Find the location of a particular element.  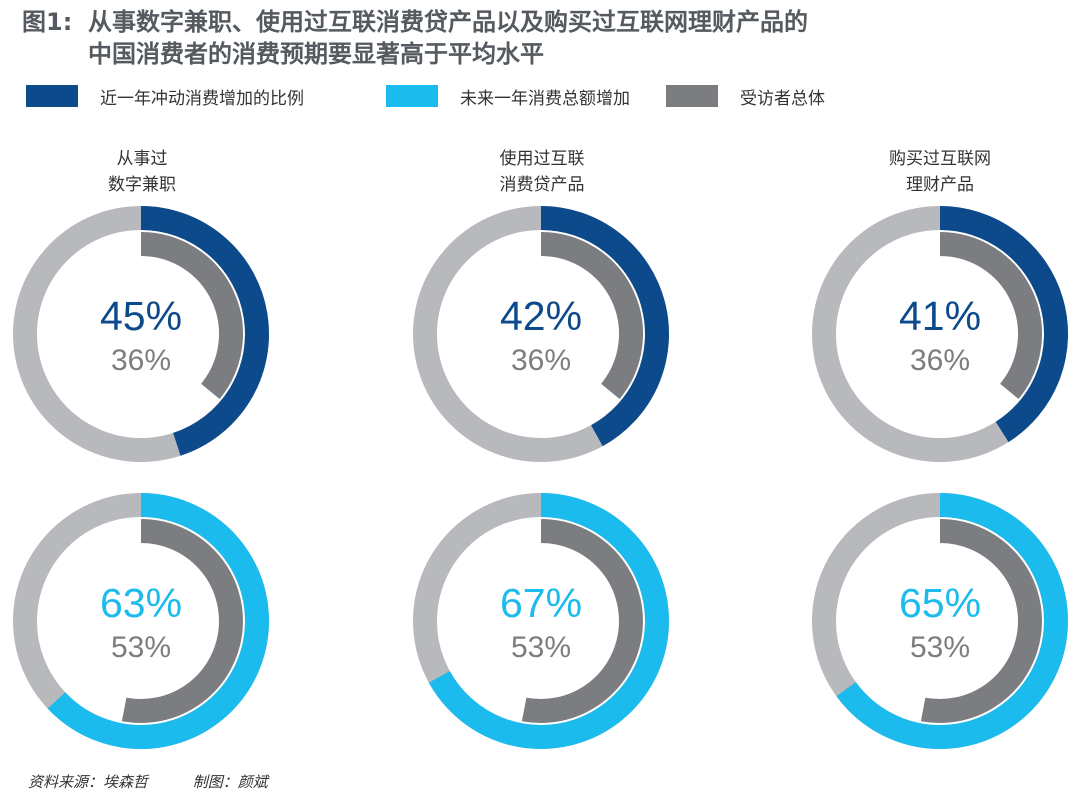

legend-item-impulse: 近一年冲动消费增加的比例 is located at coordinates (165, 96).